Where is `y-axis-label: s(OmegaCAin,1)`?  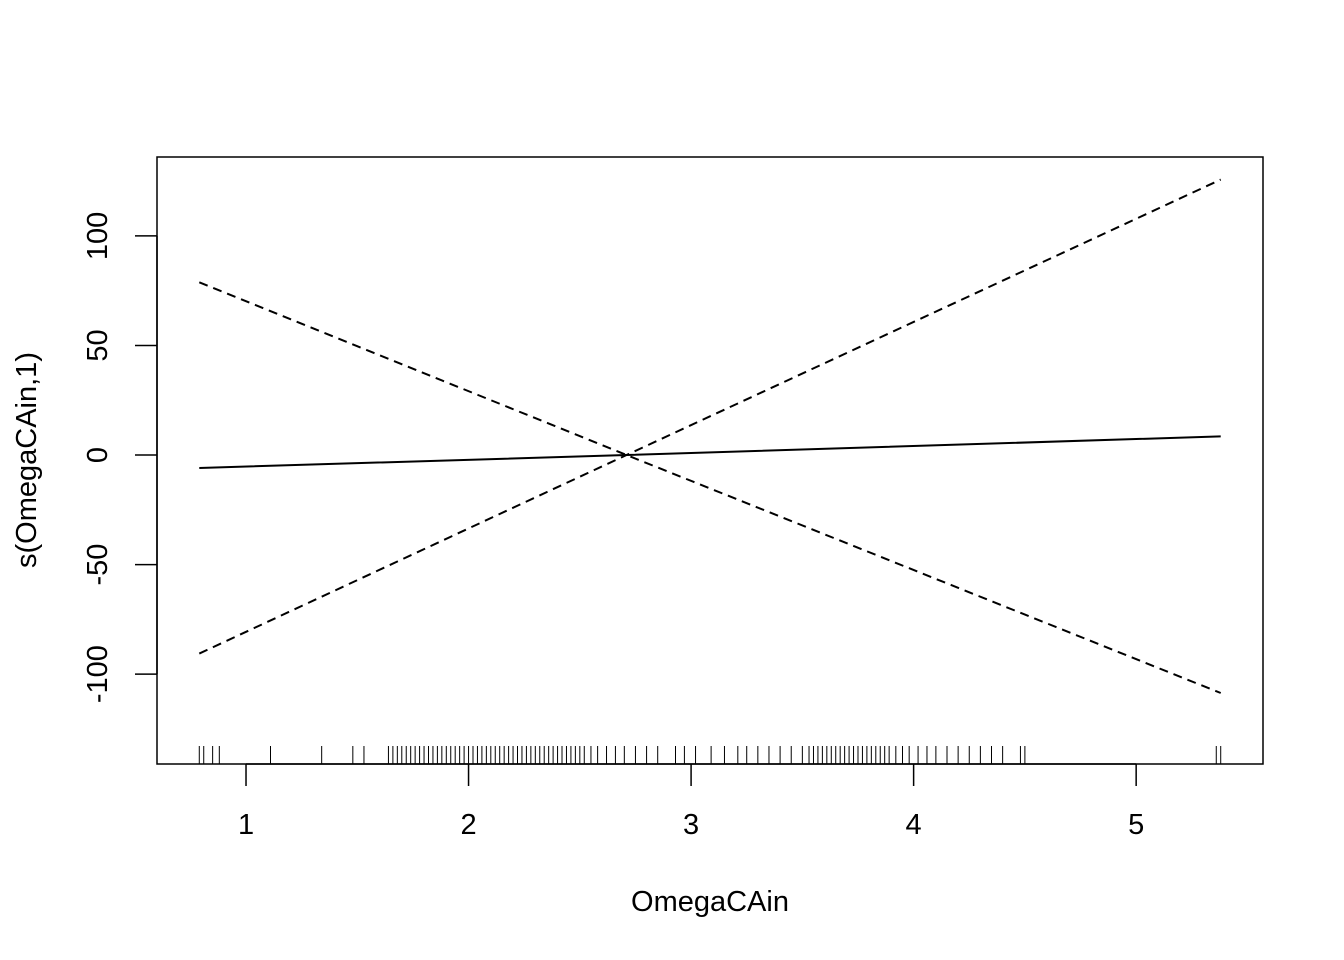 y-axis-label: s(OmegaCAin,1) is located at coordinates (27, 460).